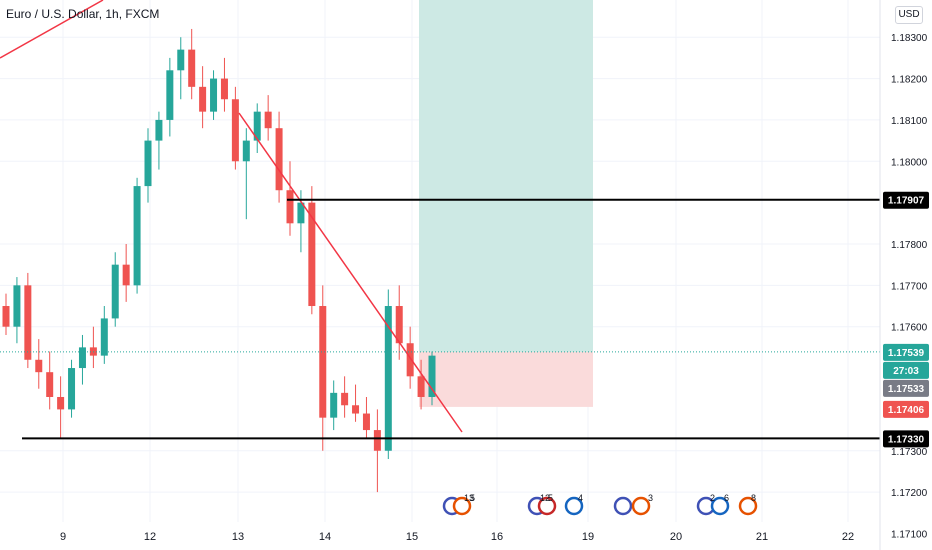 This screenshot has height=550, width=932. Describe the element at coordinates (545, 498) in the screenshot. I see `event-count: 12` at that location.